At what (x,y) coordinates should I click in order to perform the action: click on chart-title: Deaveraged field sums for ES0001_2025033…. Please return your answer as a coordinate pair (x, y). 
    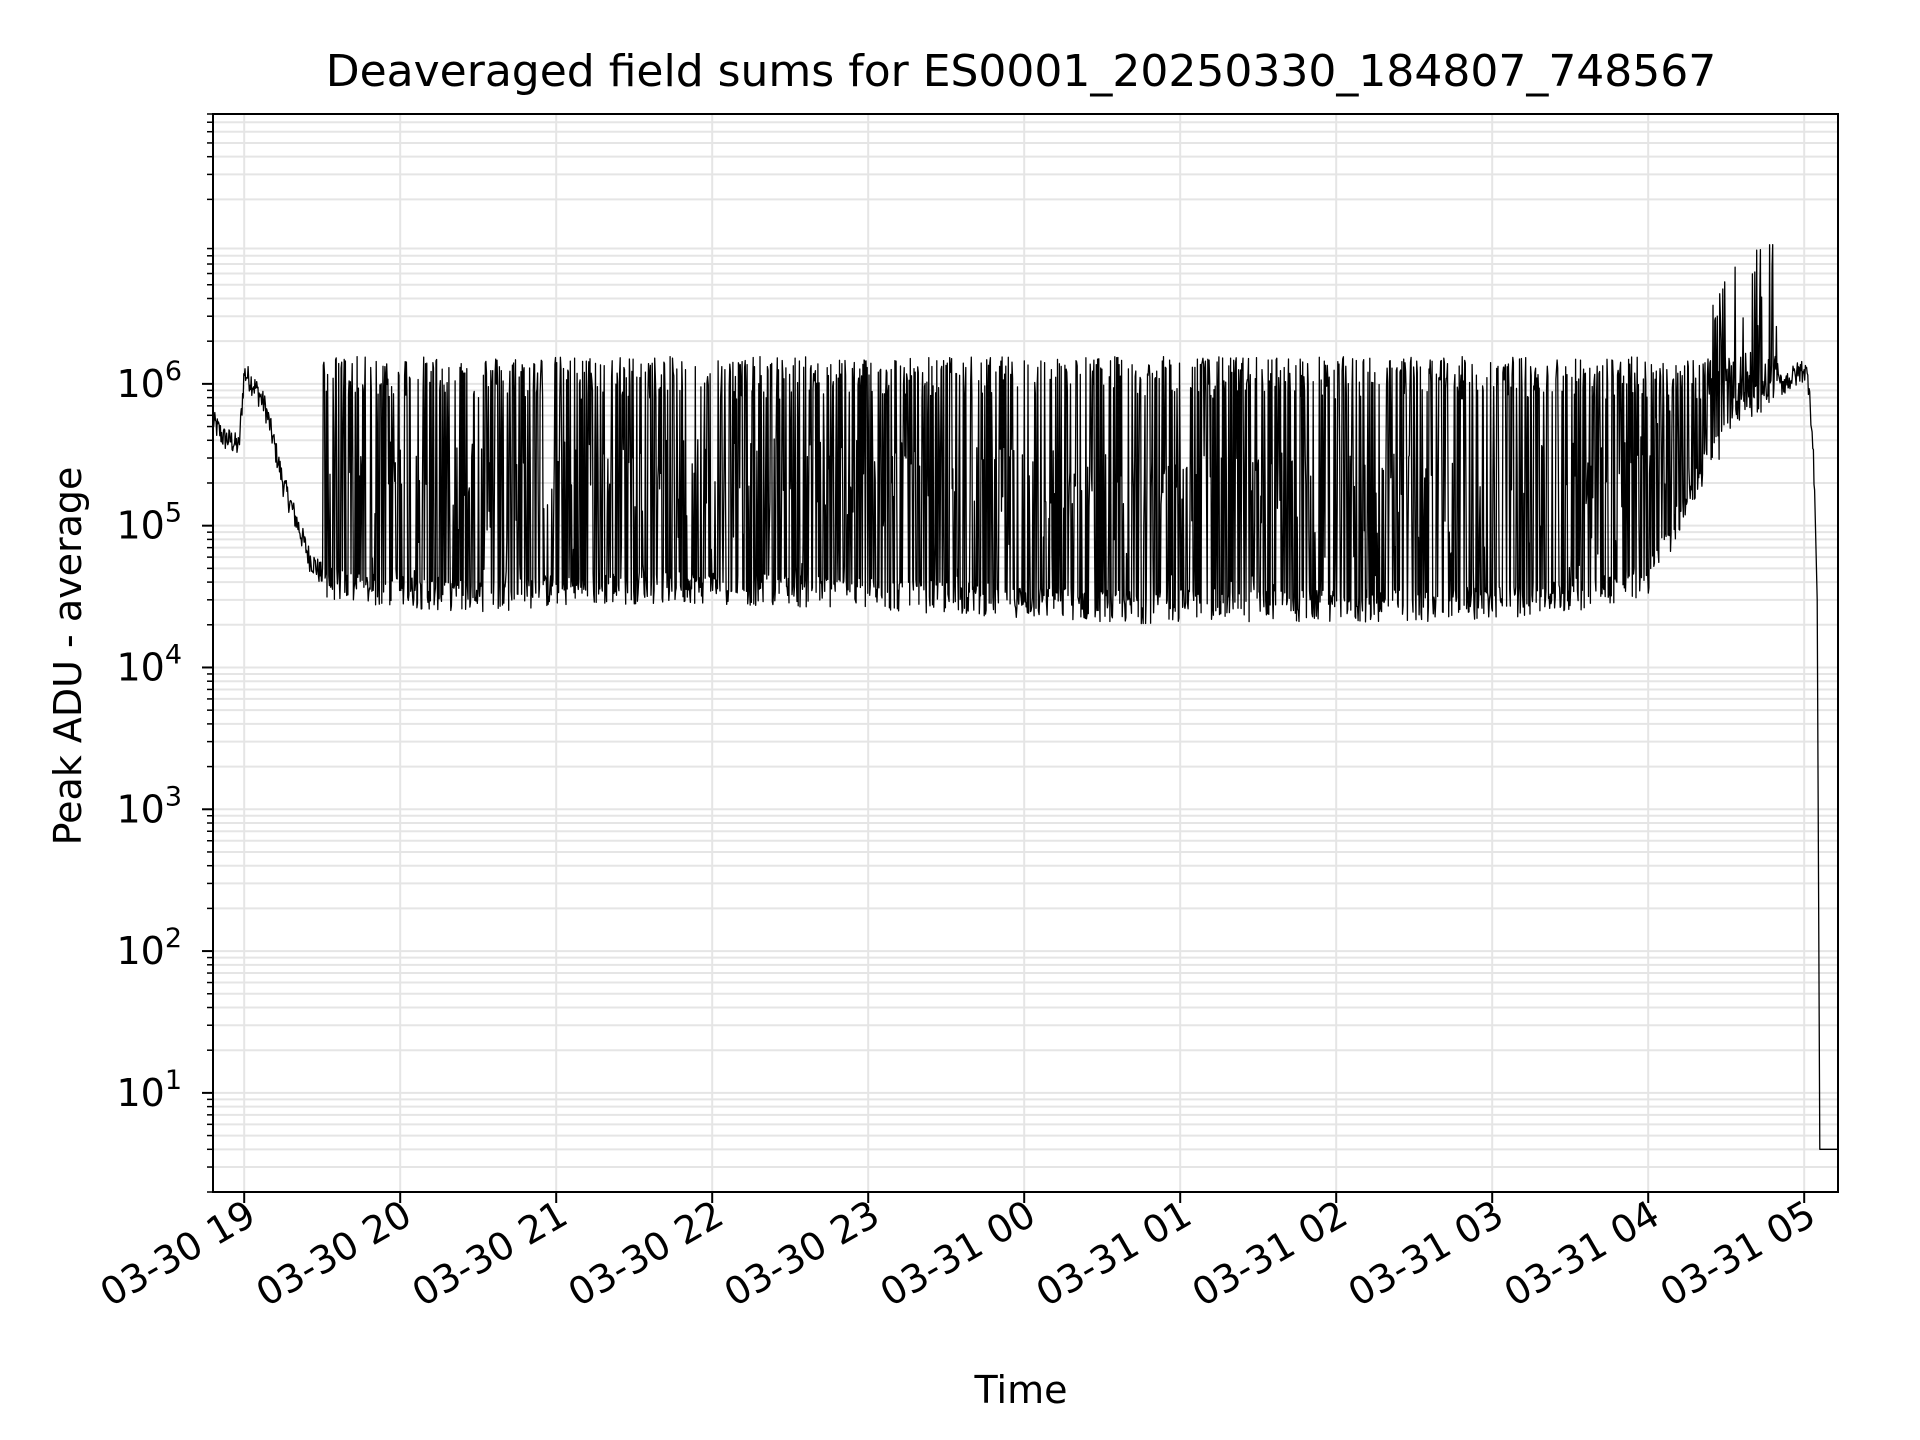
    Looking at the image, I should click on (1021, 71).